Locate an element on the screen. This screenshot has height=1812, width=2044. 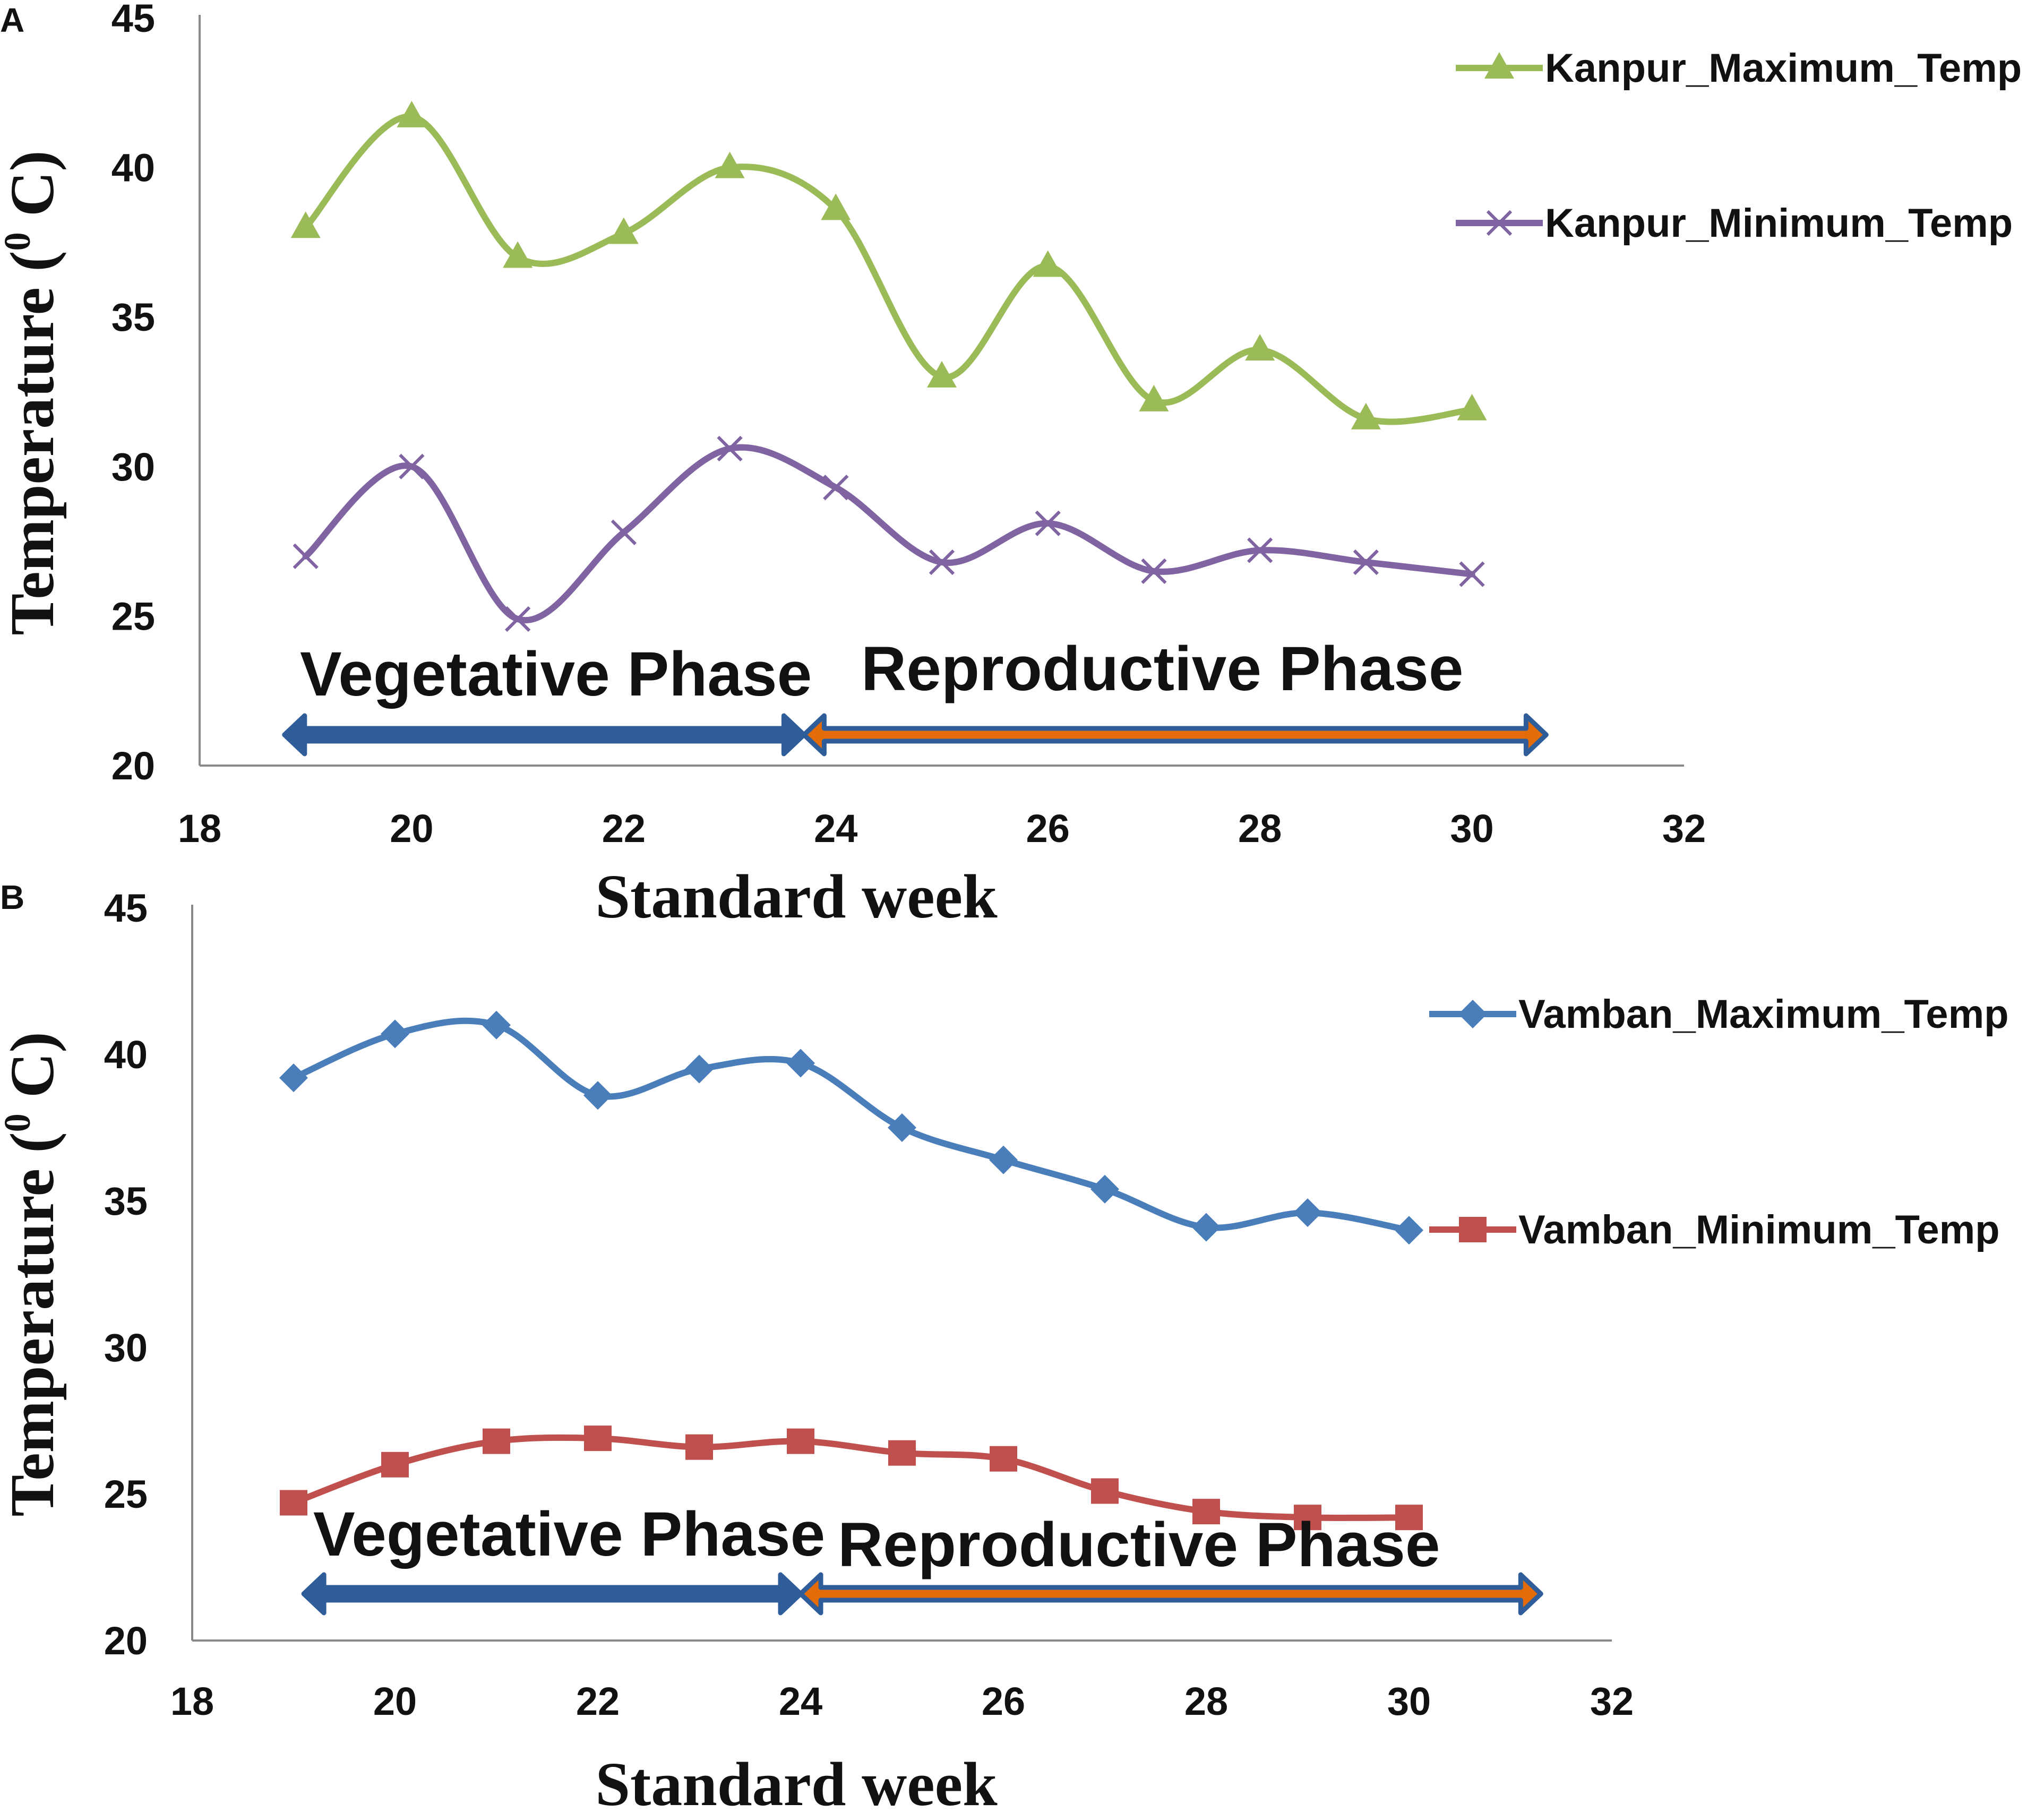
phase-reproductive: Reproductive Phase is located at coordinates (1175, 695).